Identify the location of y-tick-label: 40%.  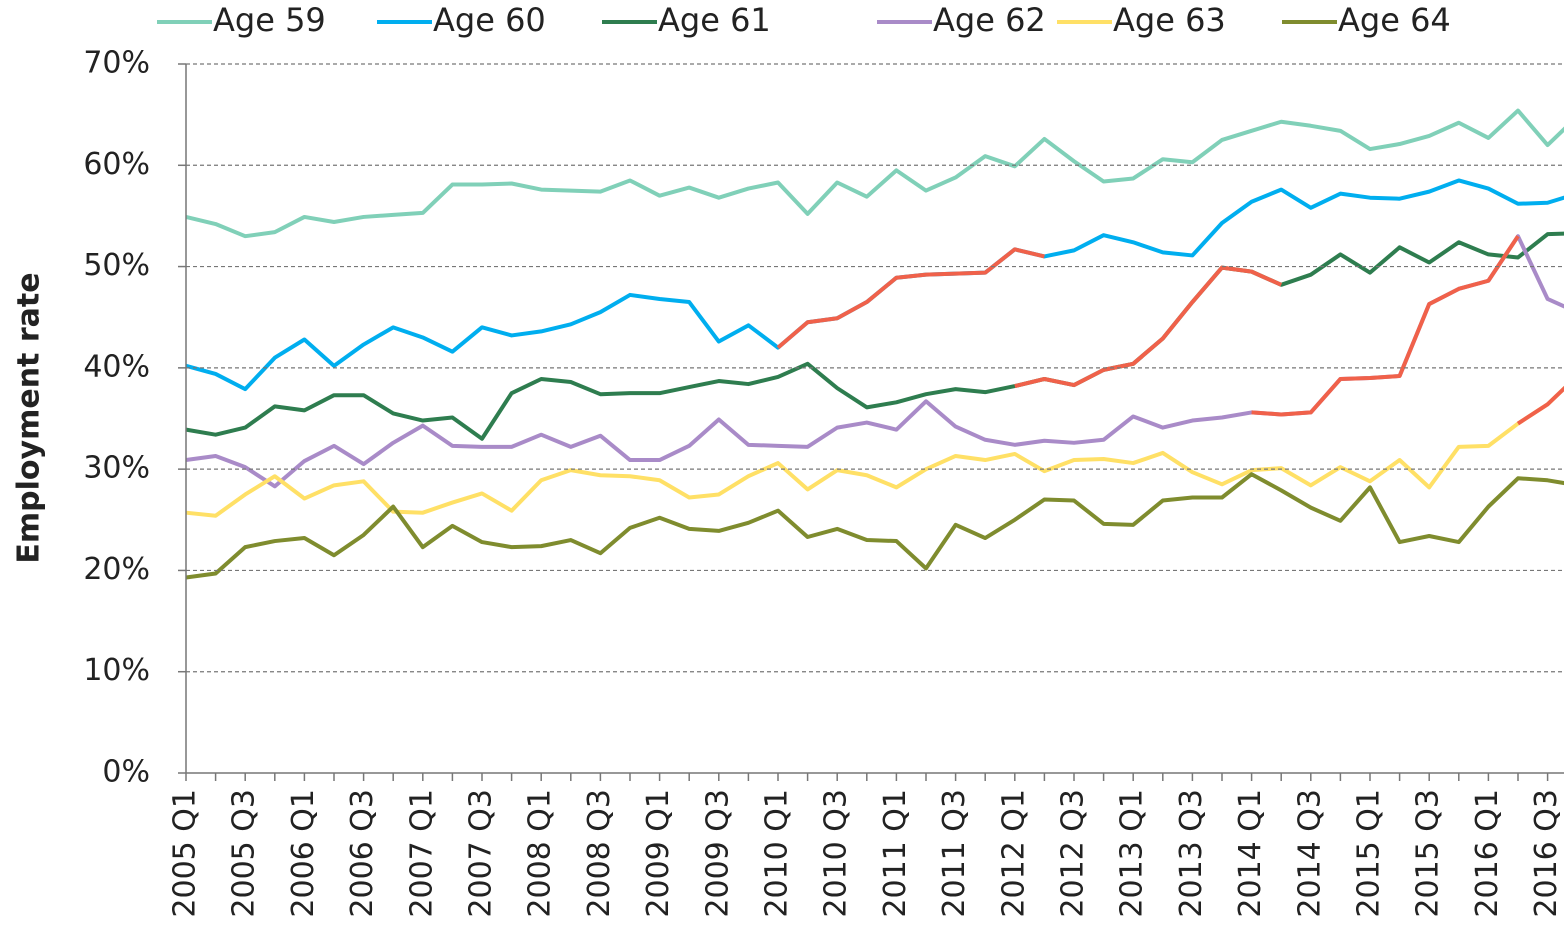
(116, 366).